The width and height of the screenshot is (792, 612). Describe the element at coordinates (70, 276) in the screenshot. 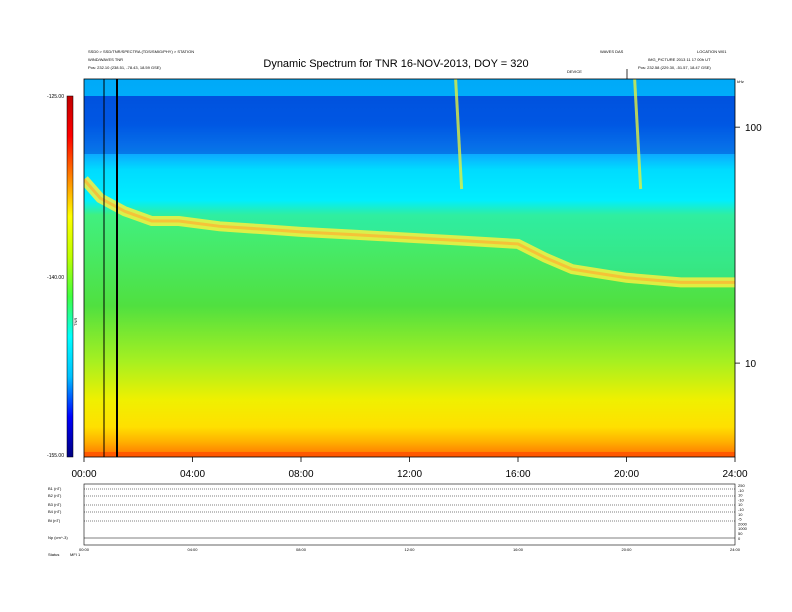

I see `colorbar` at that location.